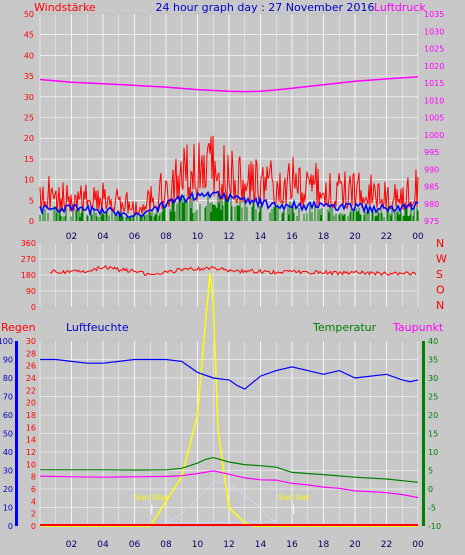  What do you see at coordinates (431, 152) in the screenshot?
I see `y-tick-label: 995` at bounding box center [431, 152].